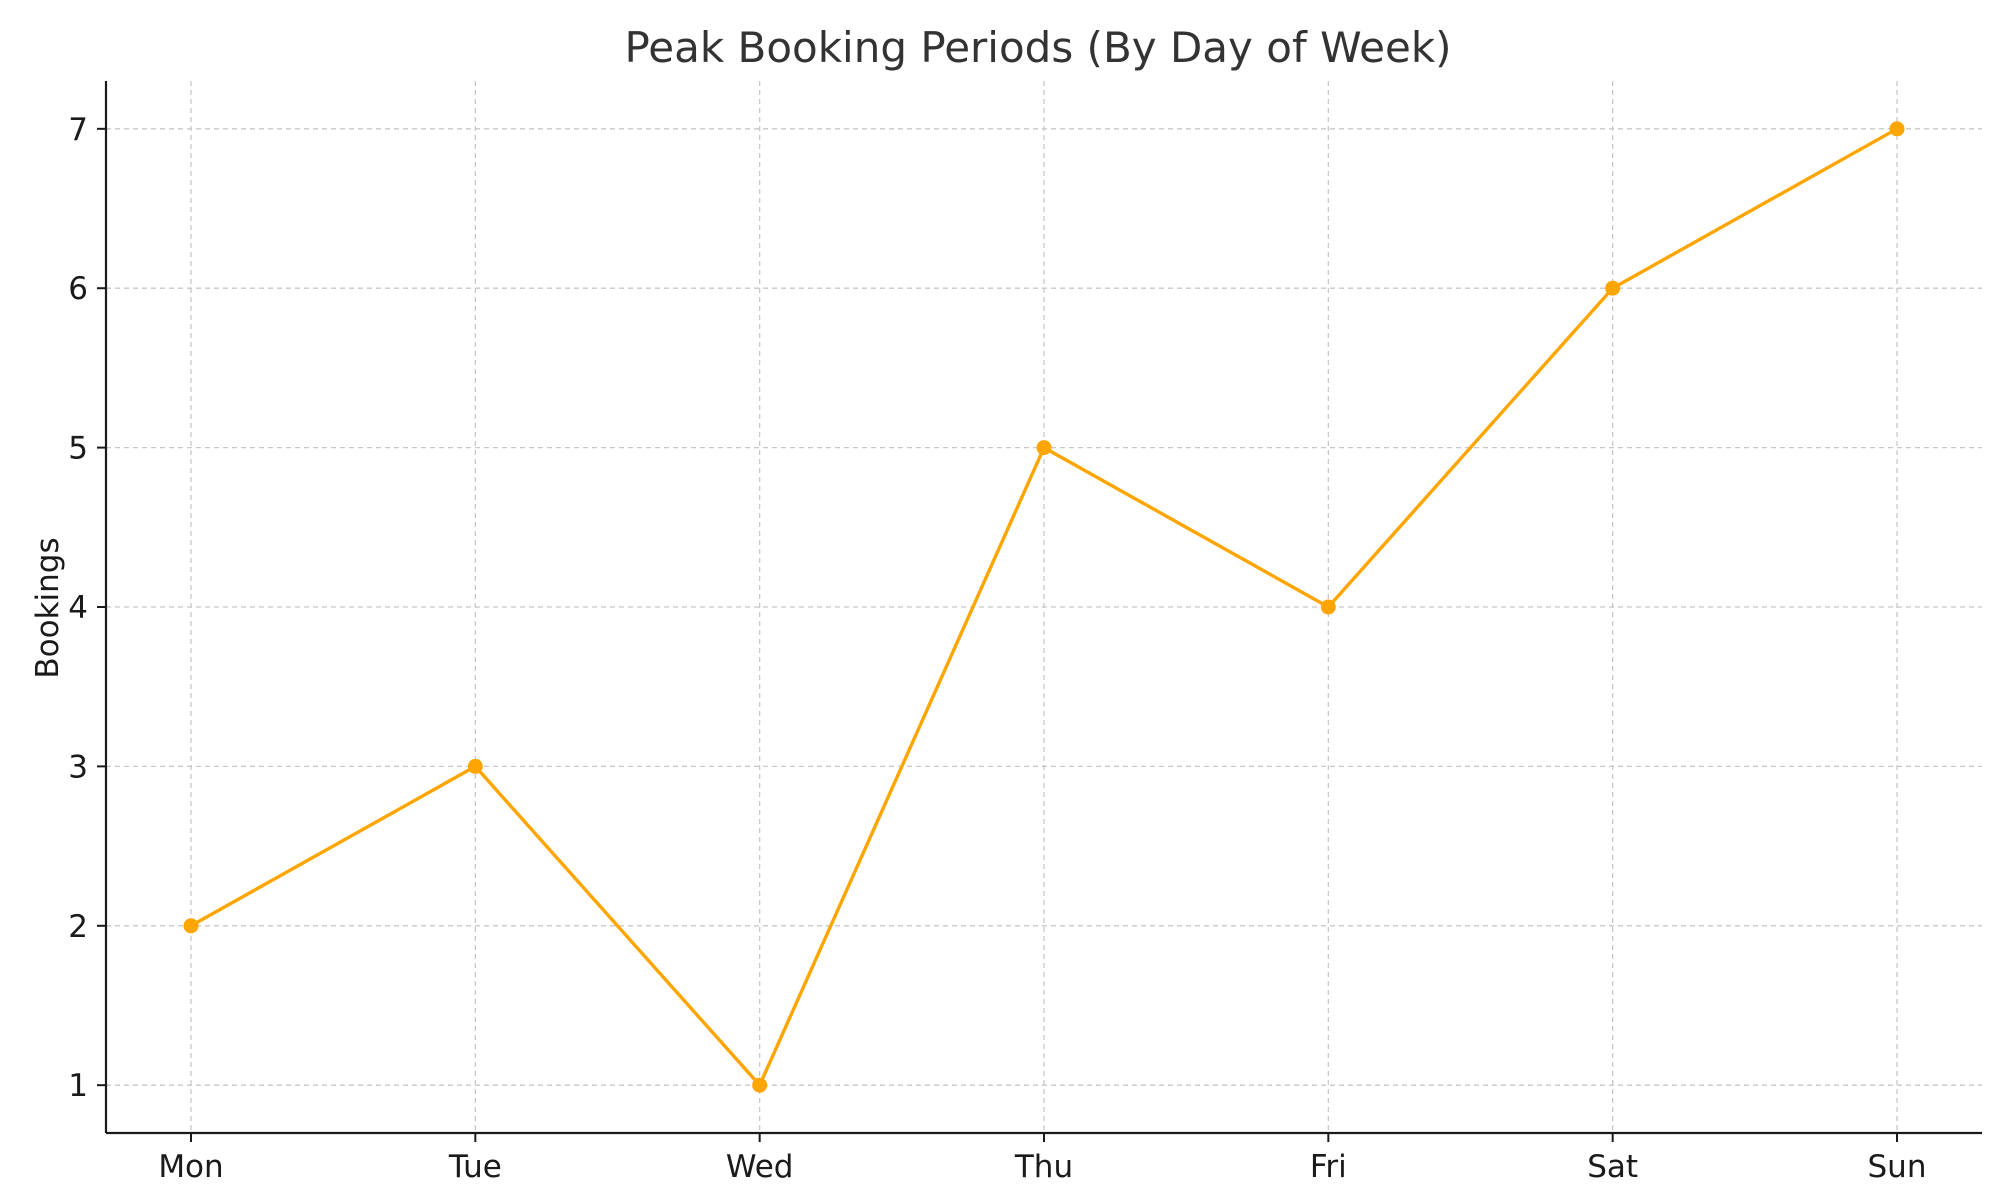 This screenshot has width=2000, height=1200. What do you see at coordinates (1043, 1167) in the screenshot?
I see `x-tick-label: Thu` at bounding box center [1043, 1167].